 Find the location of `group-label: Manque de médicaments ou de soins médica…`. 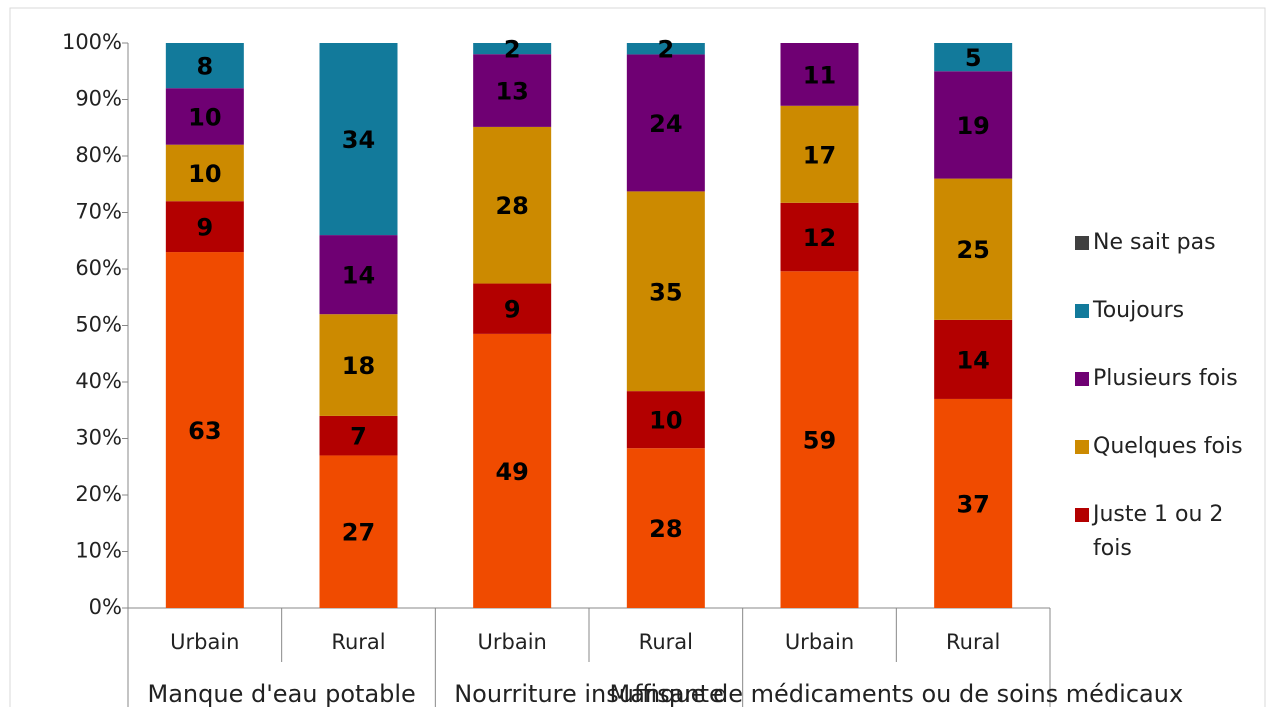

group-label: Manque de médicaments ou de soins médica… is located at coordinates (897, 693).